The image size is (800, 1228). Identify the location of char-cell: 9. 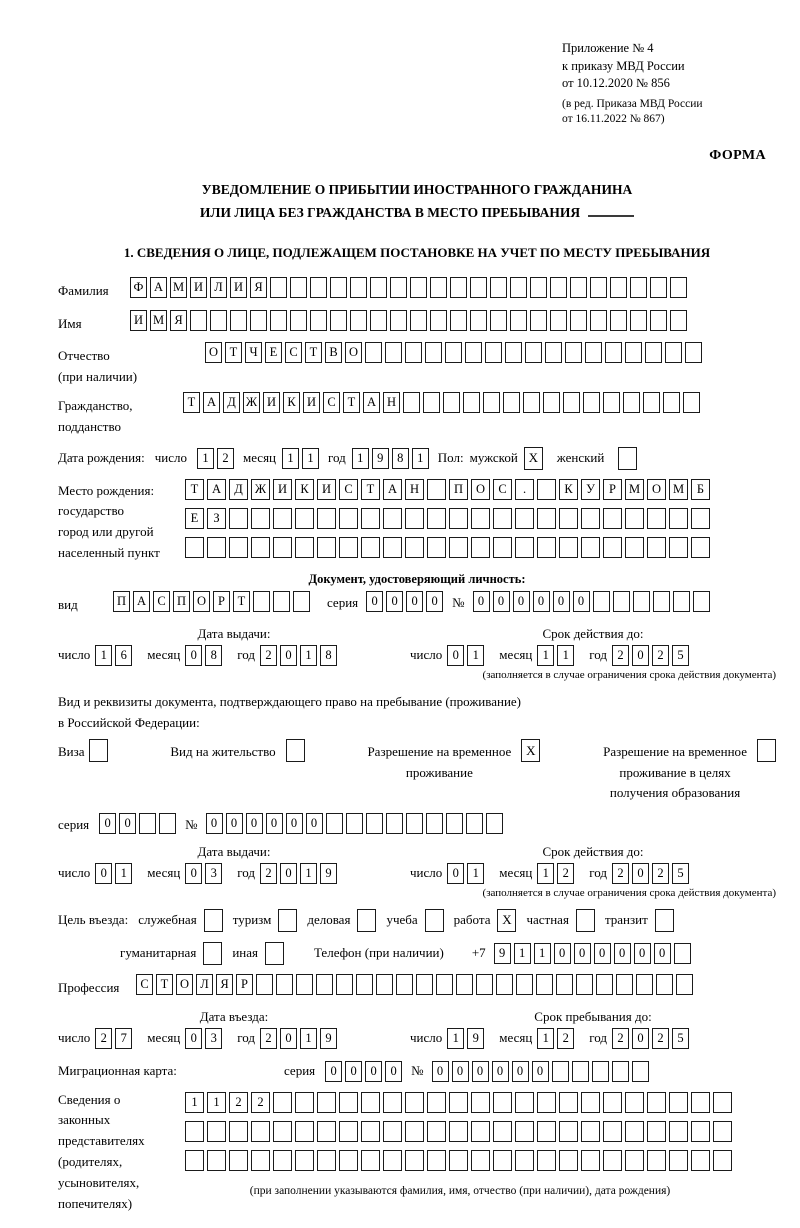
(476, 1038).